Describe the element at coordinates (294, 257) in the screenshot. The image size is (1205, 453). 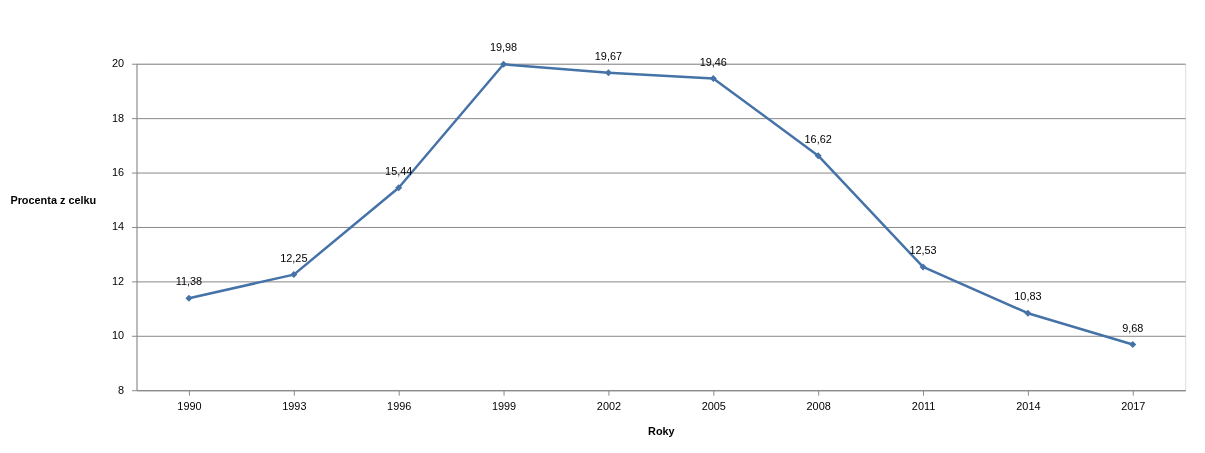
I see `data-label: 12,25` at that location.